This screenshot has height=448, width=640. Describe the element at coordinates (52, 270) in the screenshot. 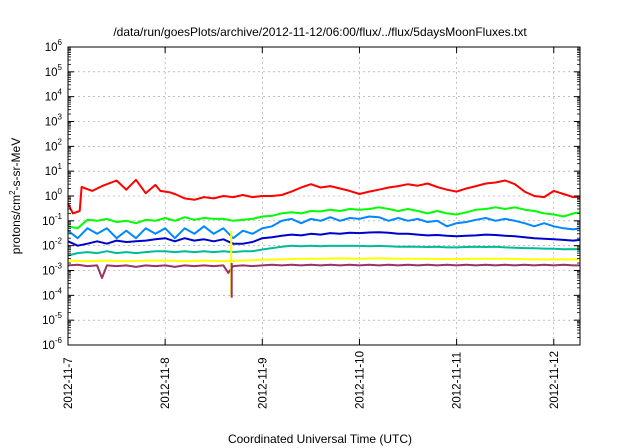

I see `y-tick-label: 10⁻³` at that location.